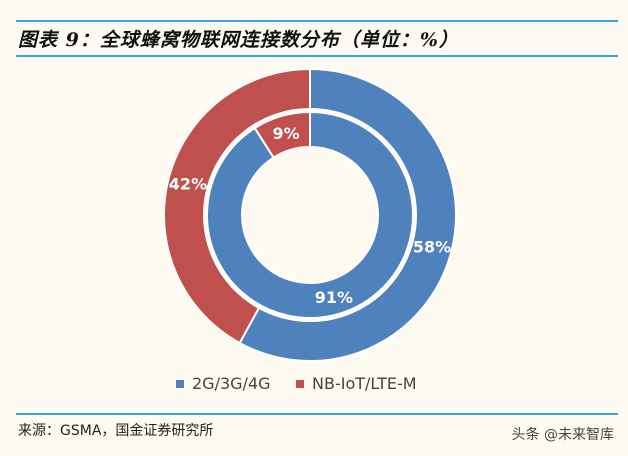 The width and height of the screenshot is (628, 456). What do you see at coordinates (238, 40) in the screenshot?
I see `chart-title: 图表 9：全球蜂窝物联网连接数分布（单位：%）` at bounding box center [238, 40].